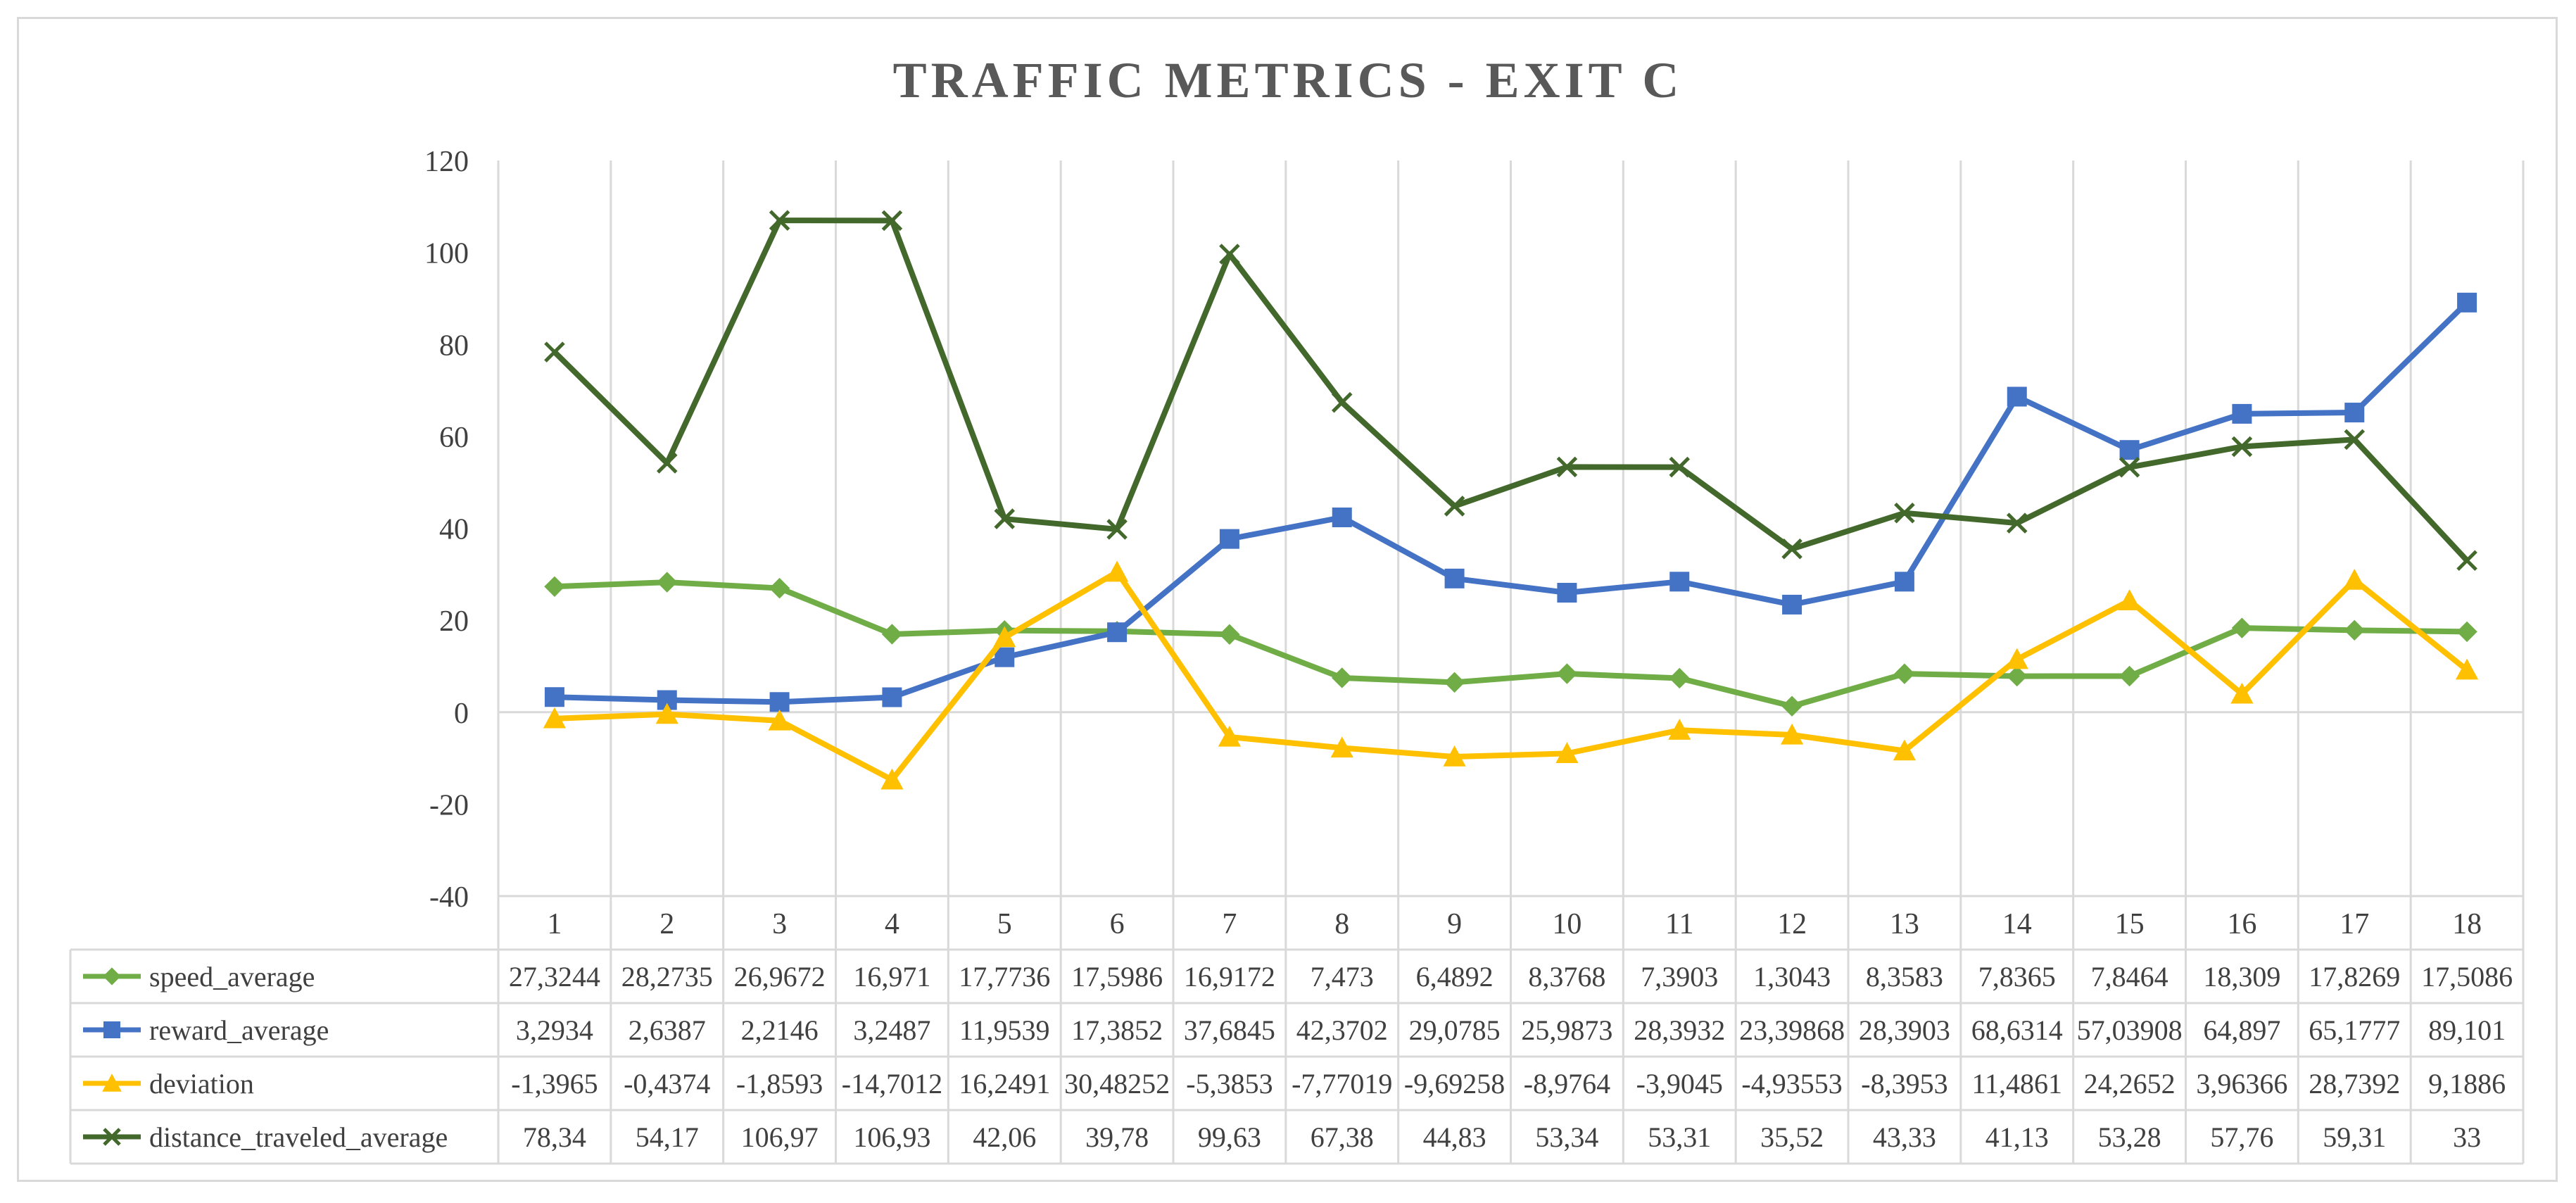 The width and height of the screenshot is (2576, 1203). Describe the element at coordinates (1229, 924) in the screenshot. I see `x-tick-label: 7` at that location.